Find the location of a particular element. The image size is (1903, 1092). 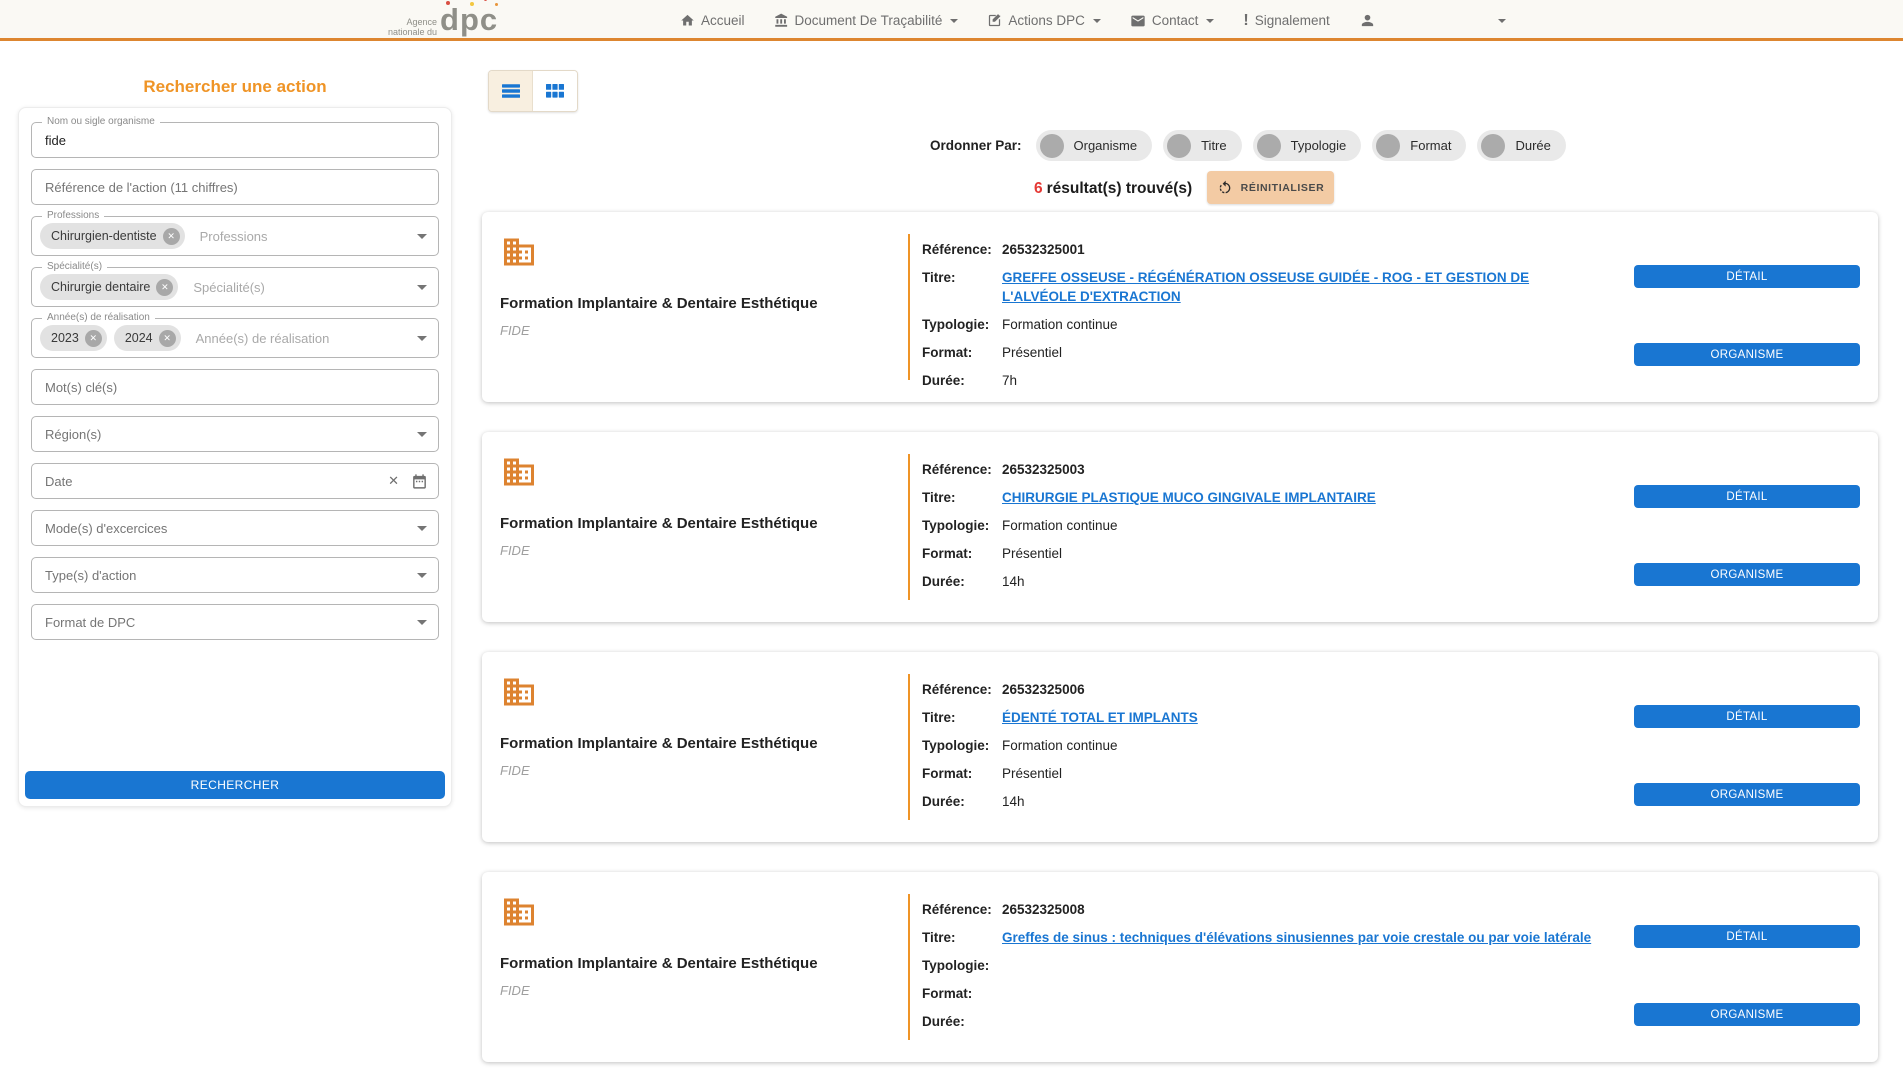

organisme-field: Nom ou sigle organisme is located at coordinates (235, 137).